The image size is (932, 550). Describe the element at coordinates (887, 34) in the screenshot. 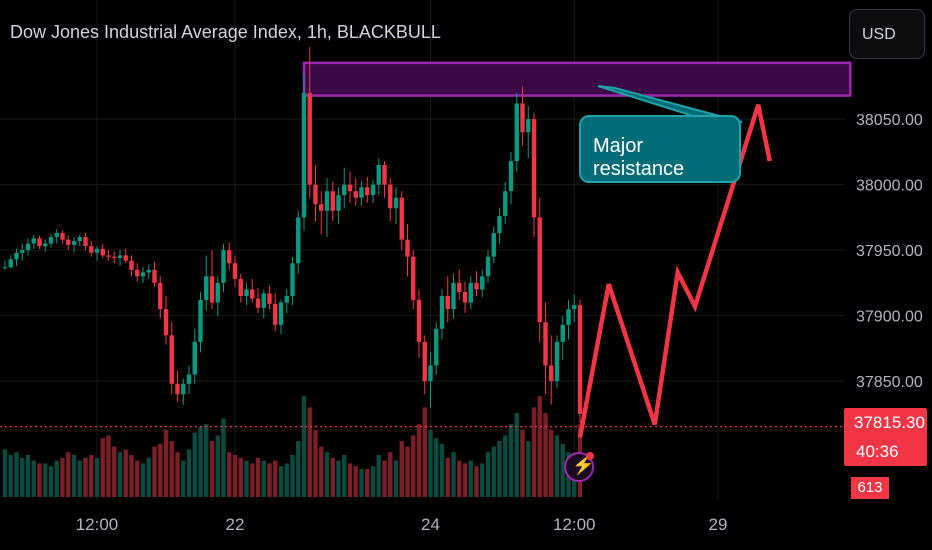

I see `currency-button: USD` at that location.